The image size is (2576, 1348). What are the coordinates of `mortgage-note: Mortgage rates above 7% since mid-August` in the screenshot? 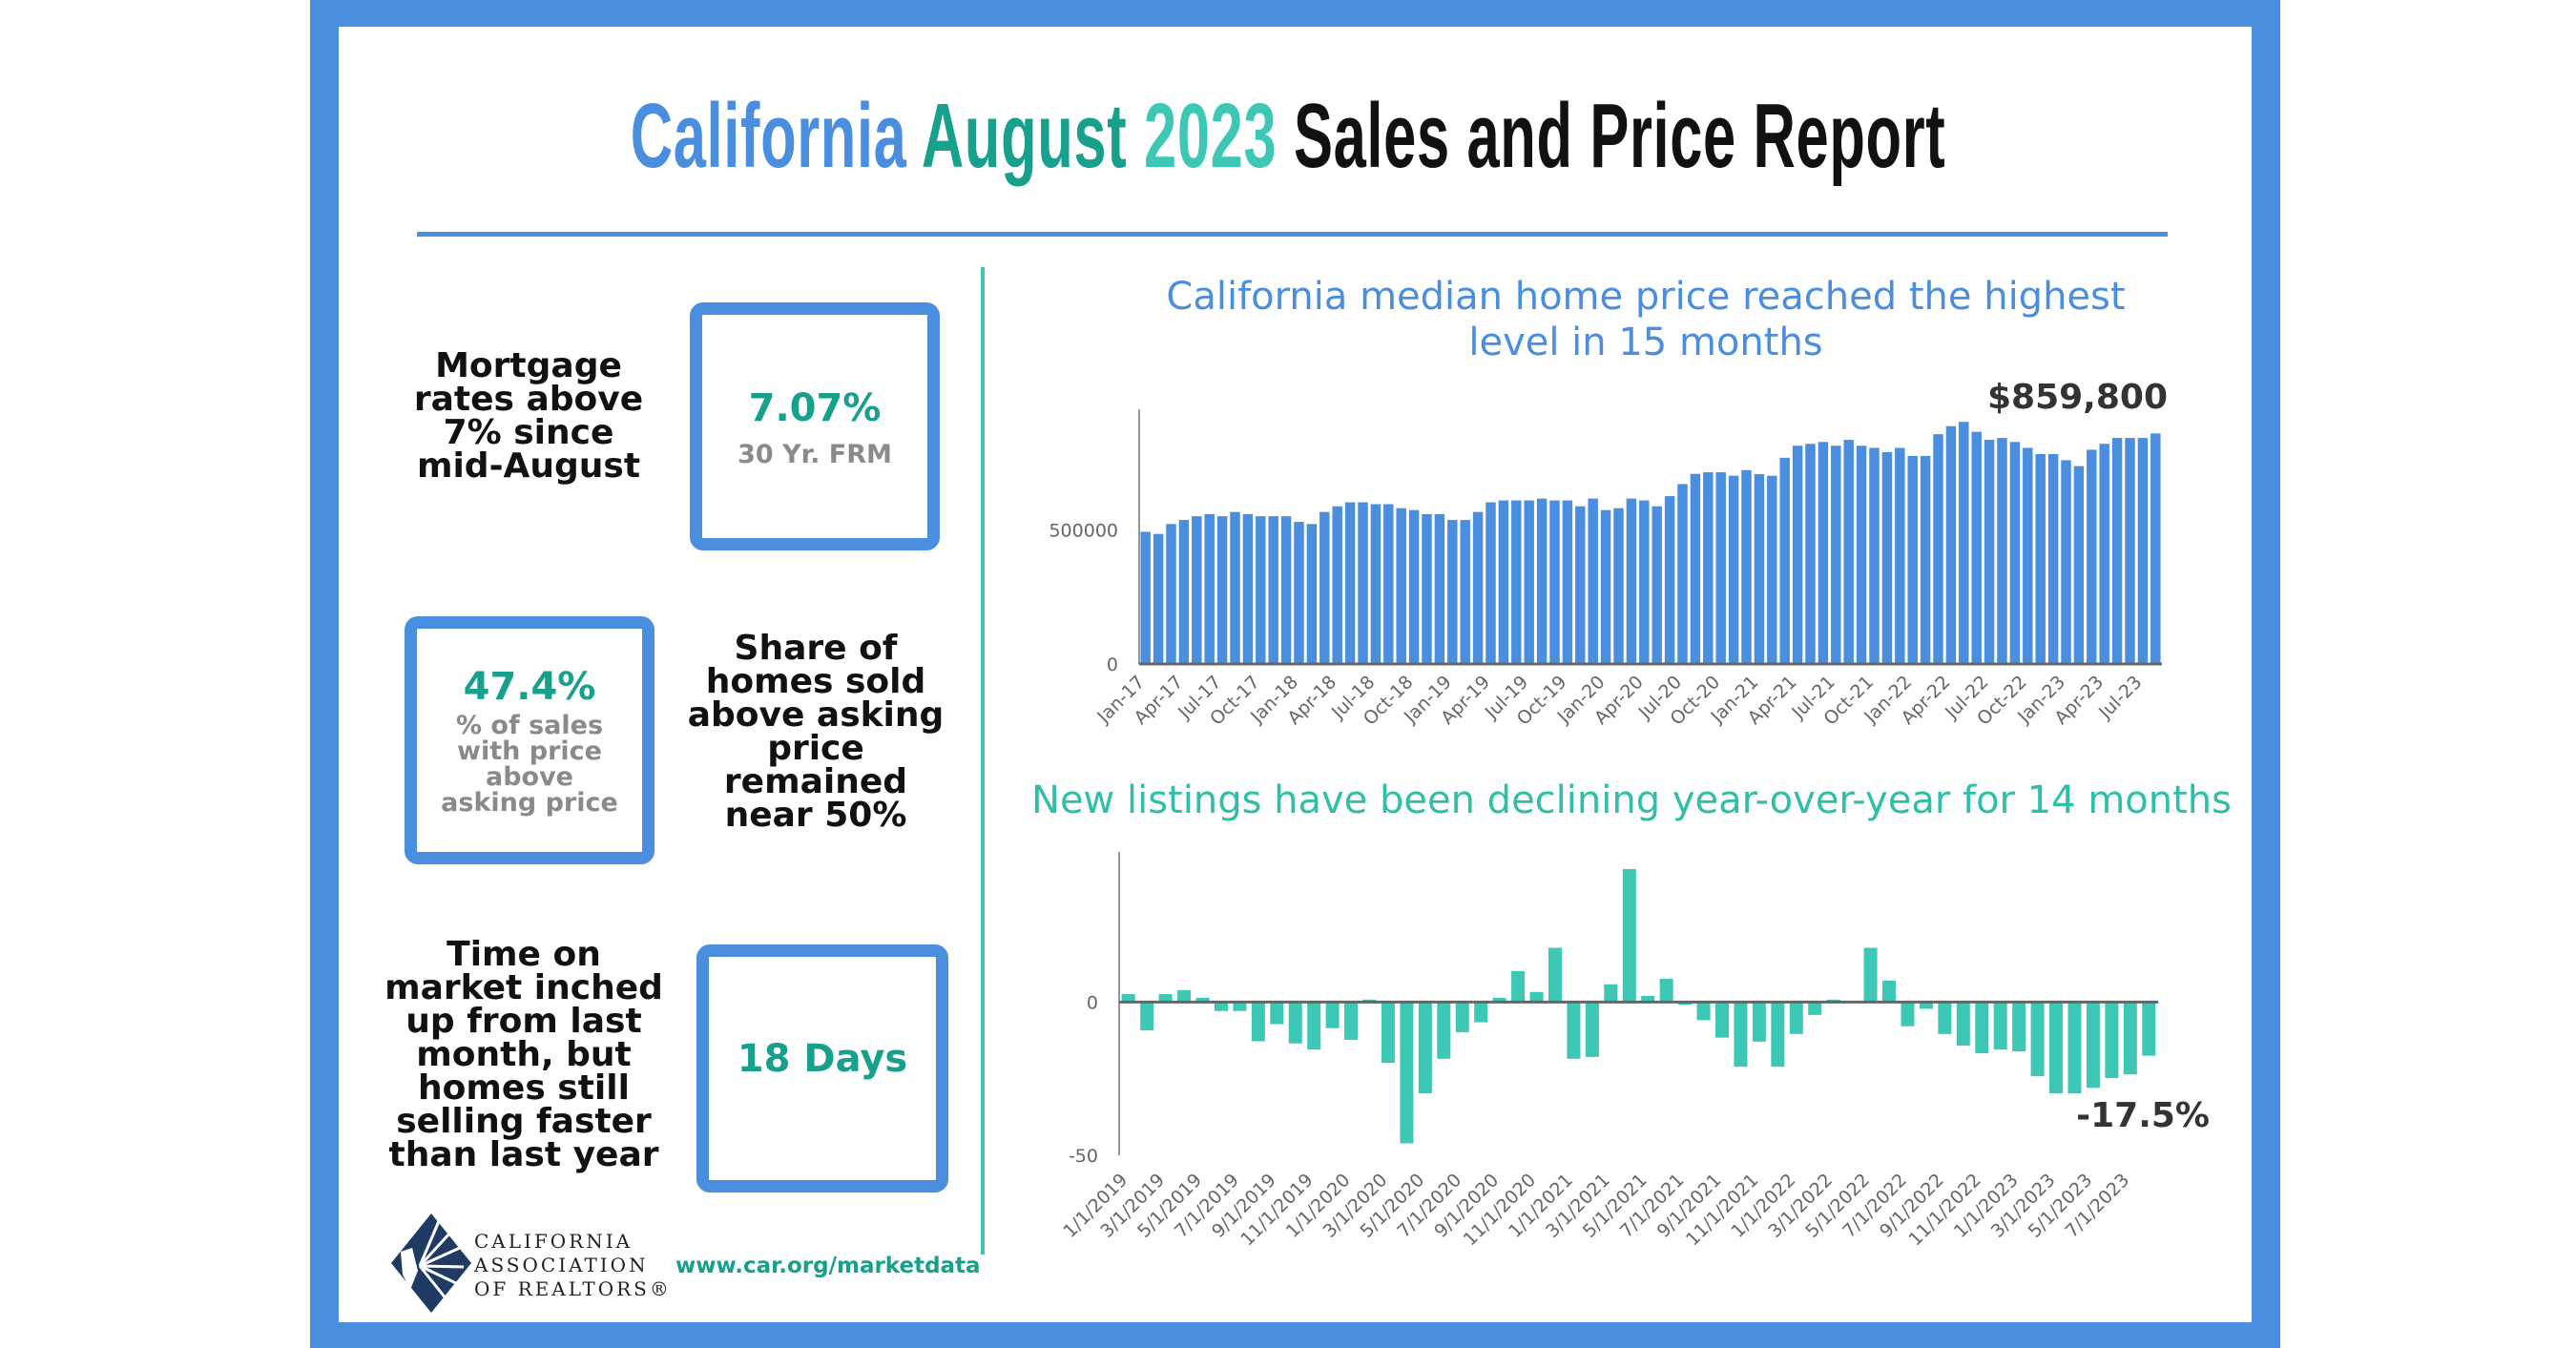 It's located at (528, 416).